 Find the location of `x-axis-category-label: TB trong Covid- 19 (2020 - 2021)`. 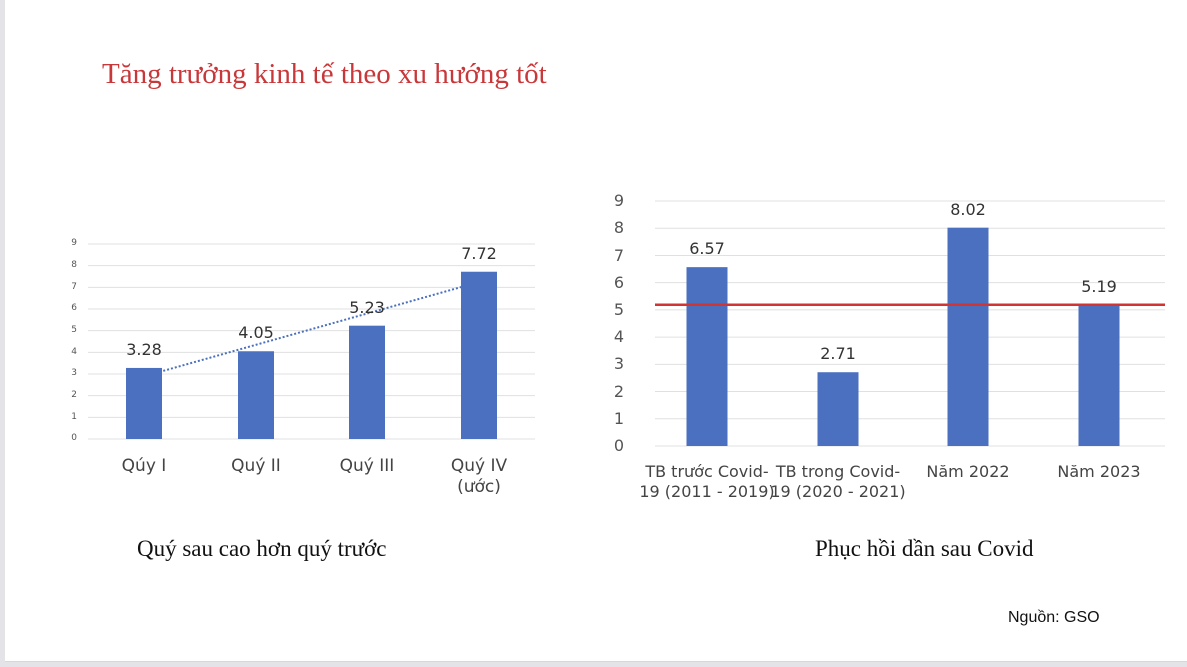

x-axis-category-label: TB trong Covid- 19 (2020 - 2021) is located at coordinates (838, 481).